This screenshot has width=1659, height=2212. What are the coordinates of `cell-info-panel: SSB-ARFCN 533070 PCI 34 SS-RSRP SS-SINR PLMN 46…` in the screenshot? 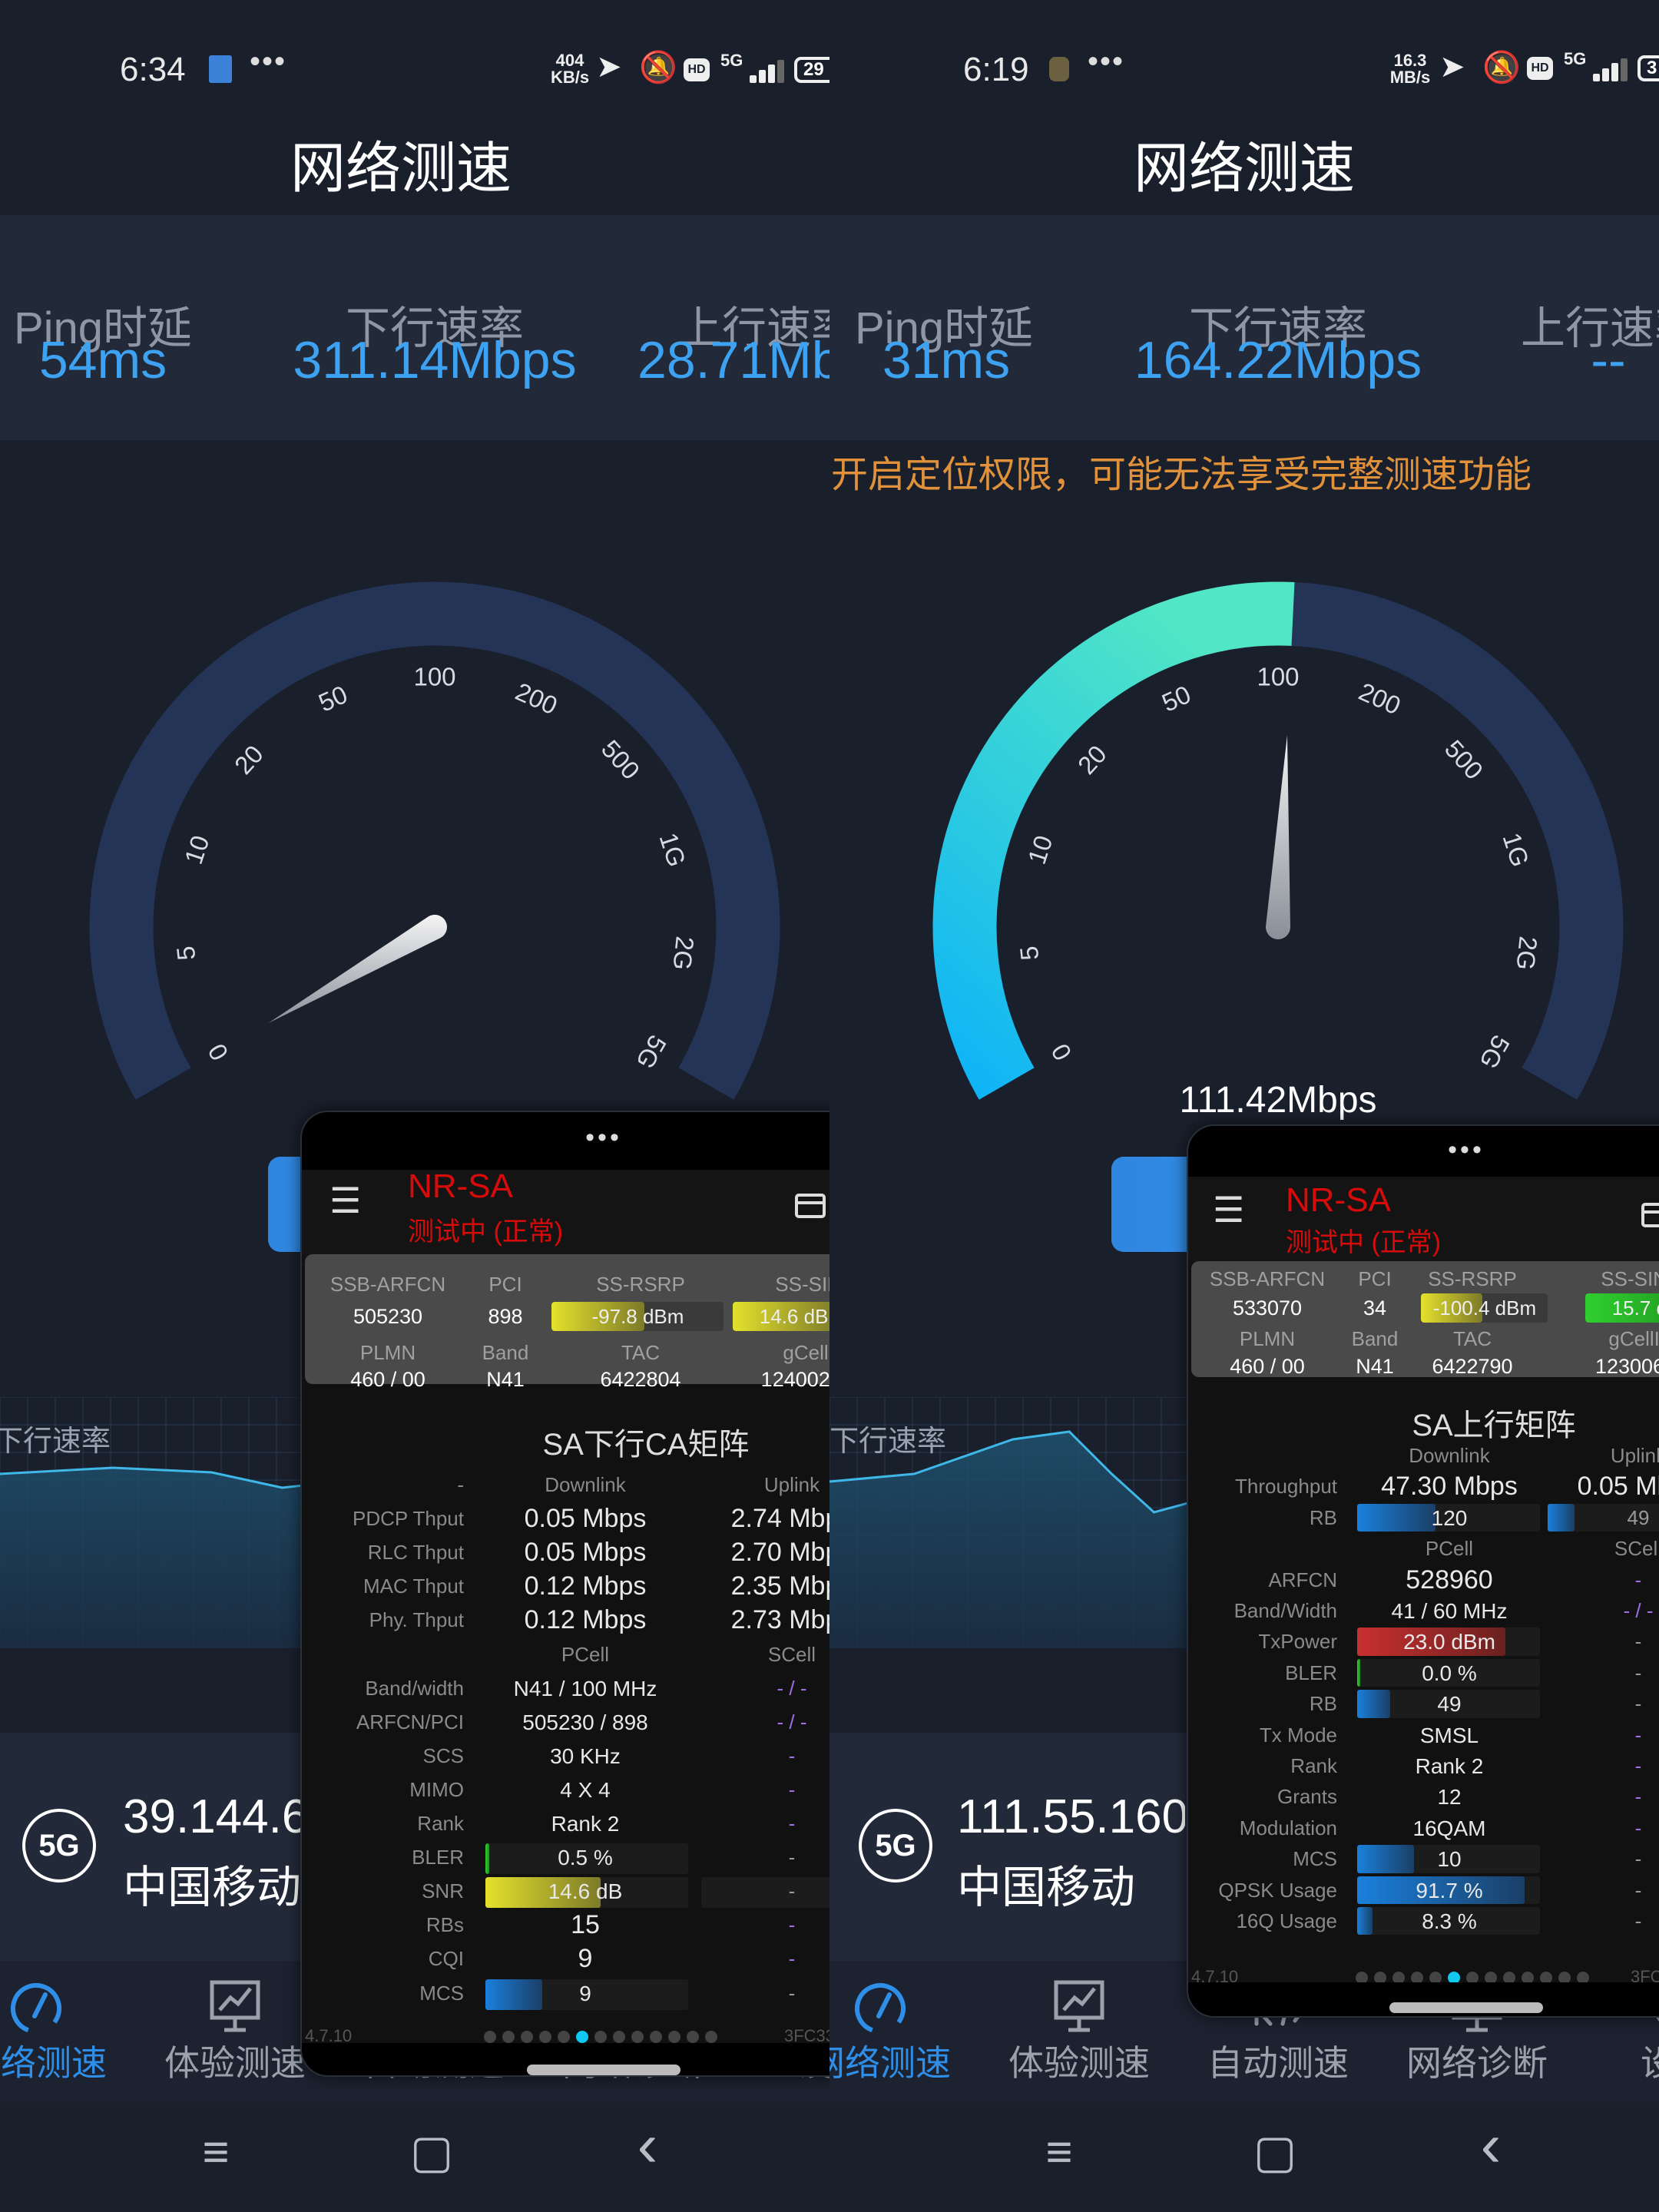 It's located at (1425, 1320).